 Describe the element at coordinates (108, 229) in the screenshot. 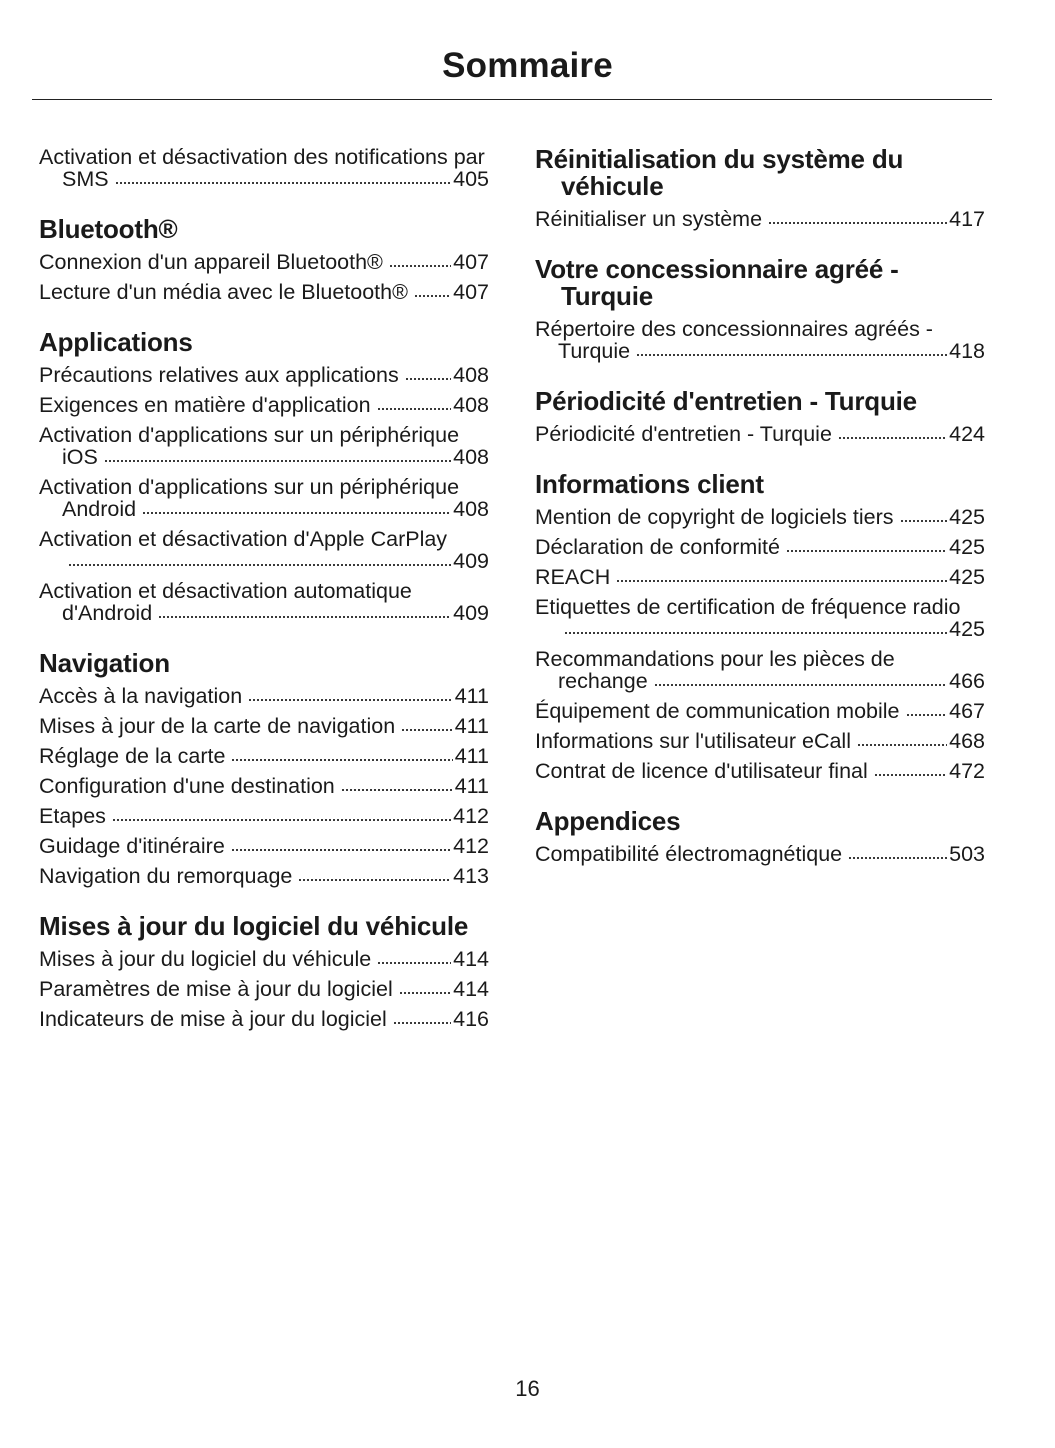

I see `section-heading: Bluetooth®` at that location.